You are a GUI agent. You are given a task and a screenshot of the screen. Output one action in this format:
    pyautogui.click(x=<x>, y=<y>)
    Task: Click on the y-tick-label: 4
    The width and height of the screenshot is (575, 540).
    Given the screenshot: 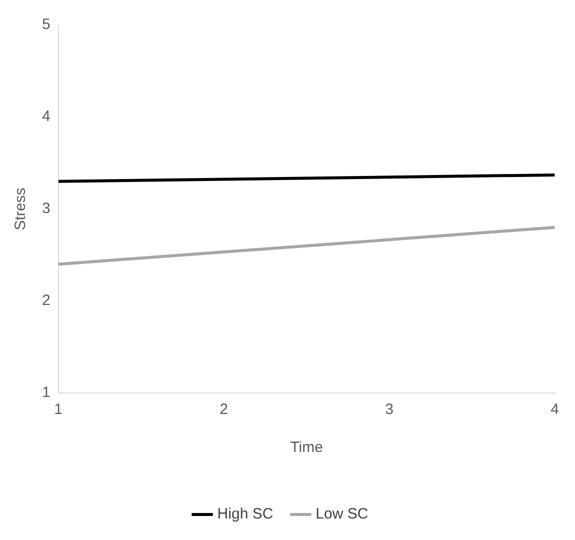 What is the action you would take?
    pyautogui.click(x=46, y=117)
    